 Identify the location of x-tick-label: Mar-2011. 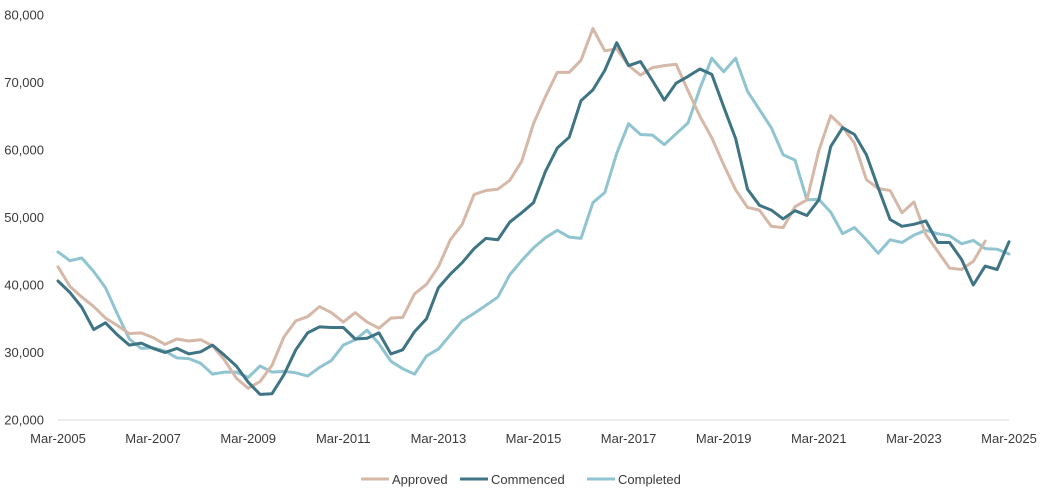
(343, 438).